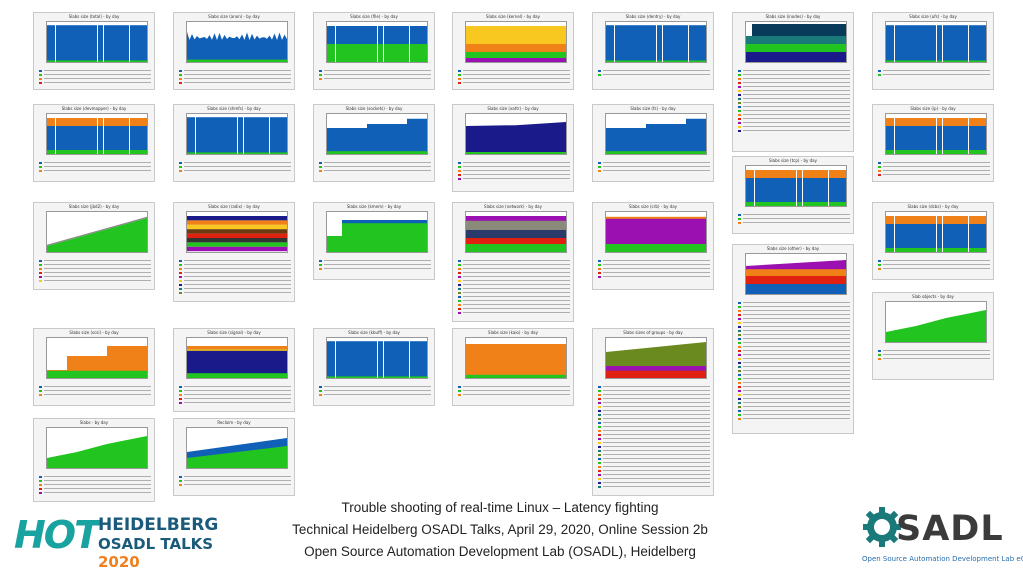 This screenshot has height=576, width=1023. Describe the element at coordinates (234, 370) in the screenshot. I see `graph-panel-slabs-signal: Slabs size (signal) - by day` at that location.